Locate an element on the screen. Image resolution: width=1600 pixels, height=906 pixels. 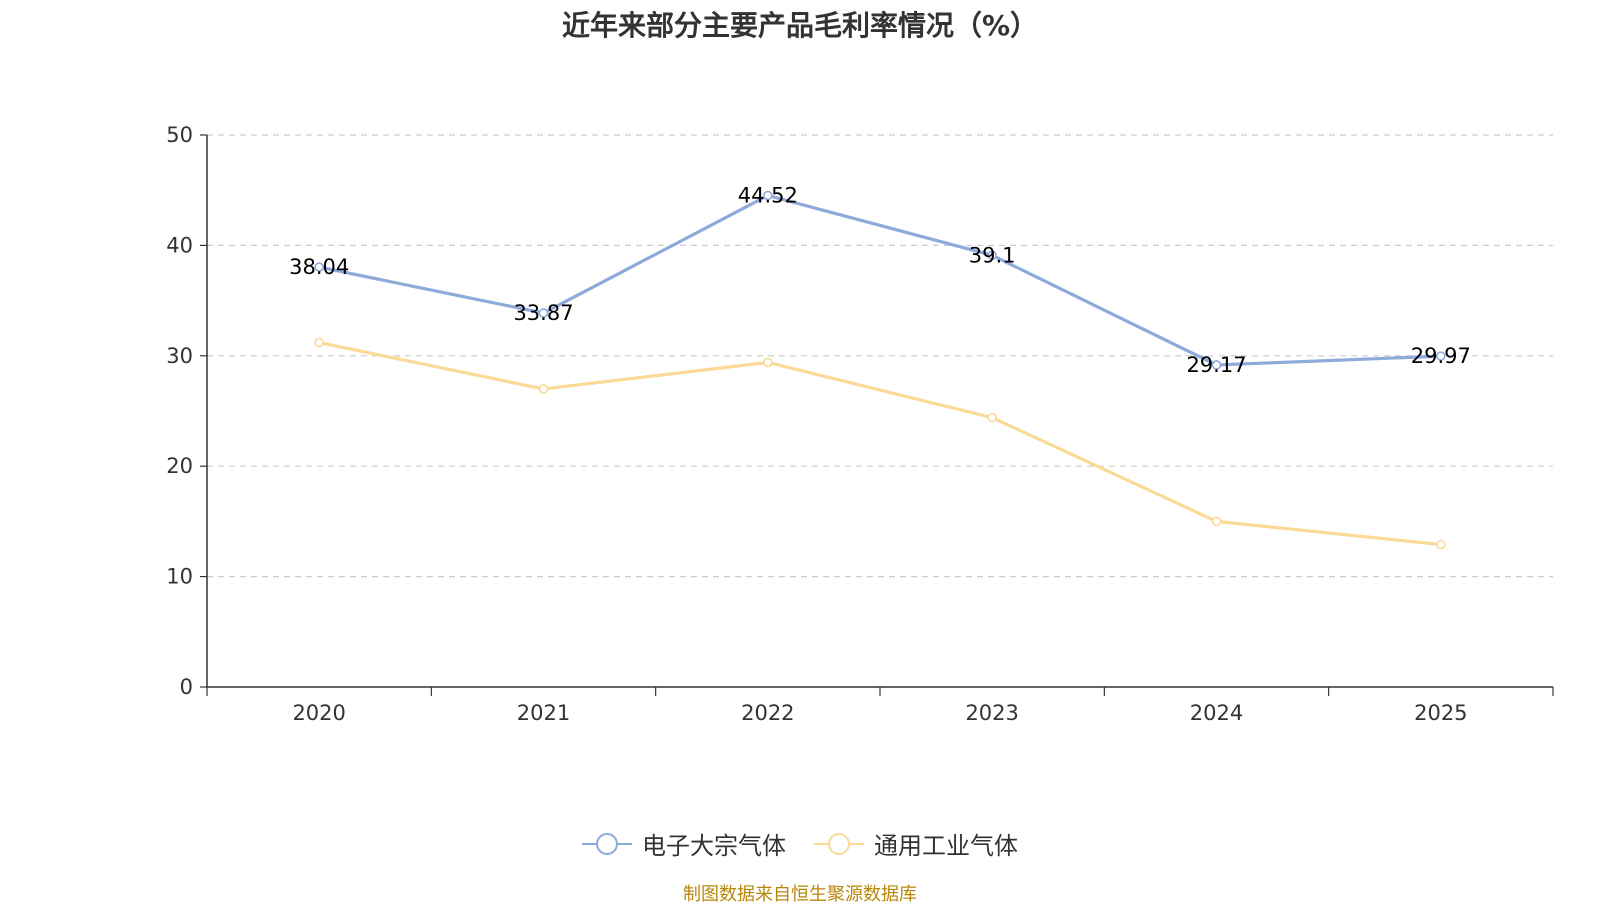
x-tick-label-2021: 2021 is located at coordinates (543, 713).